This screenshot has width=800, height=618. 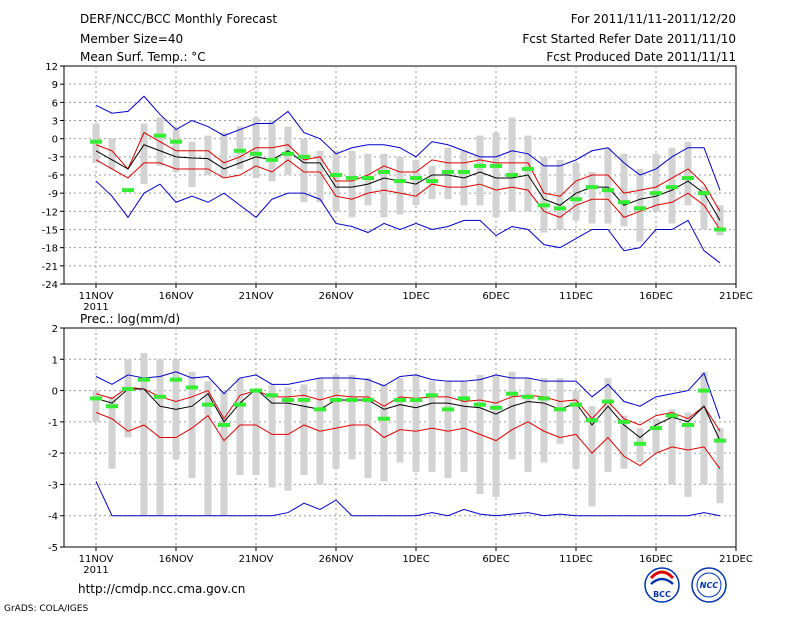 What do you see at coordinates (656, 296) in the screenshot?
I see `x-tick-label: 16DEC` at bounding box center [656, 296].